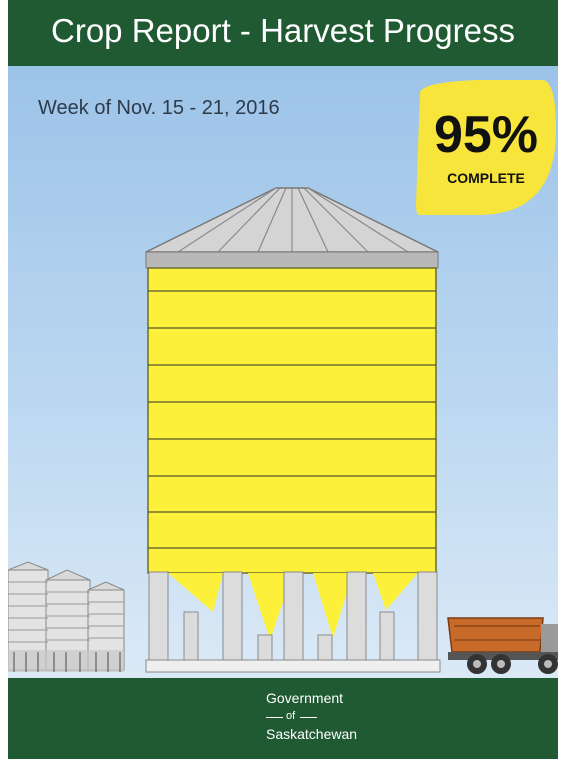 Image resolution: width=566 pixels, height=759 pixels. What do you see at coordinates (311, 734) in the screenshot?
I see `gov-line-3: Saskatchewan` at bounding box center [311, 734].